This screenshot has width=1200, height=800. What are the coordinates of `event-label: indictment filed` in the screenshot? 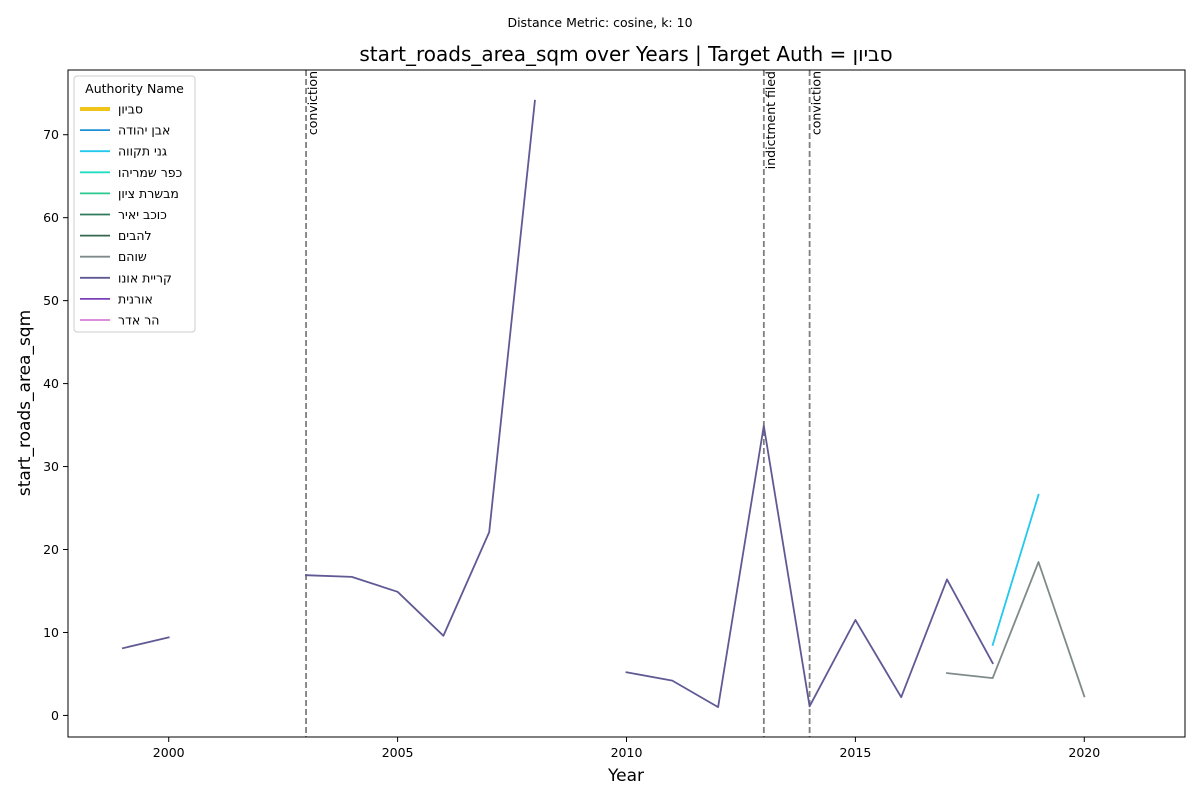 It's located at (770, 120).